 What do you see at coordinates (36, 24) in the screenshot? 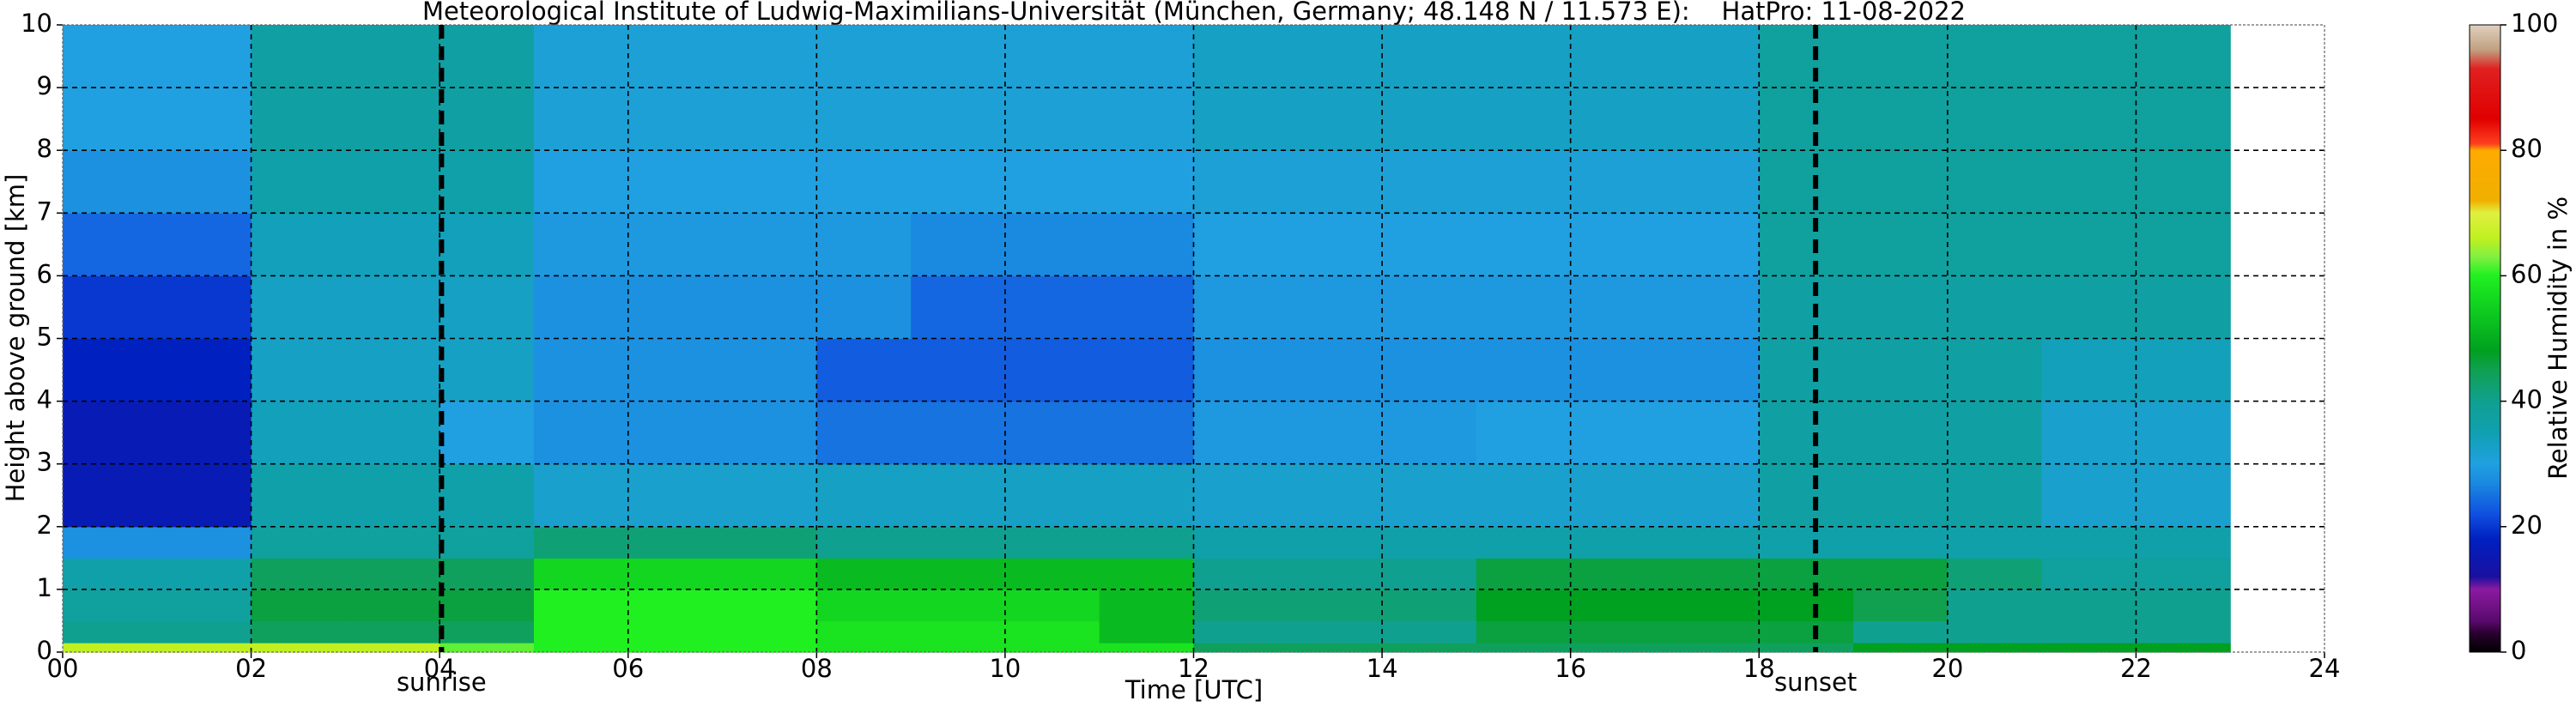
I see `y-tick-label: 10` at bounding box center [36, 24].